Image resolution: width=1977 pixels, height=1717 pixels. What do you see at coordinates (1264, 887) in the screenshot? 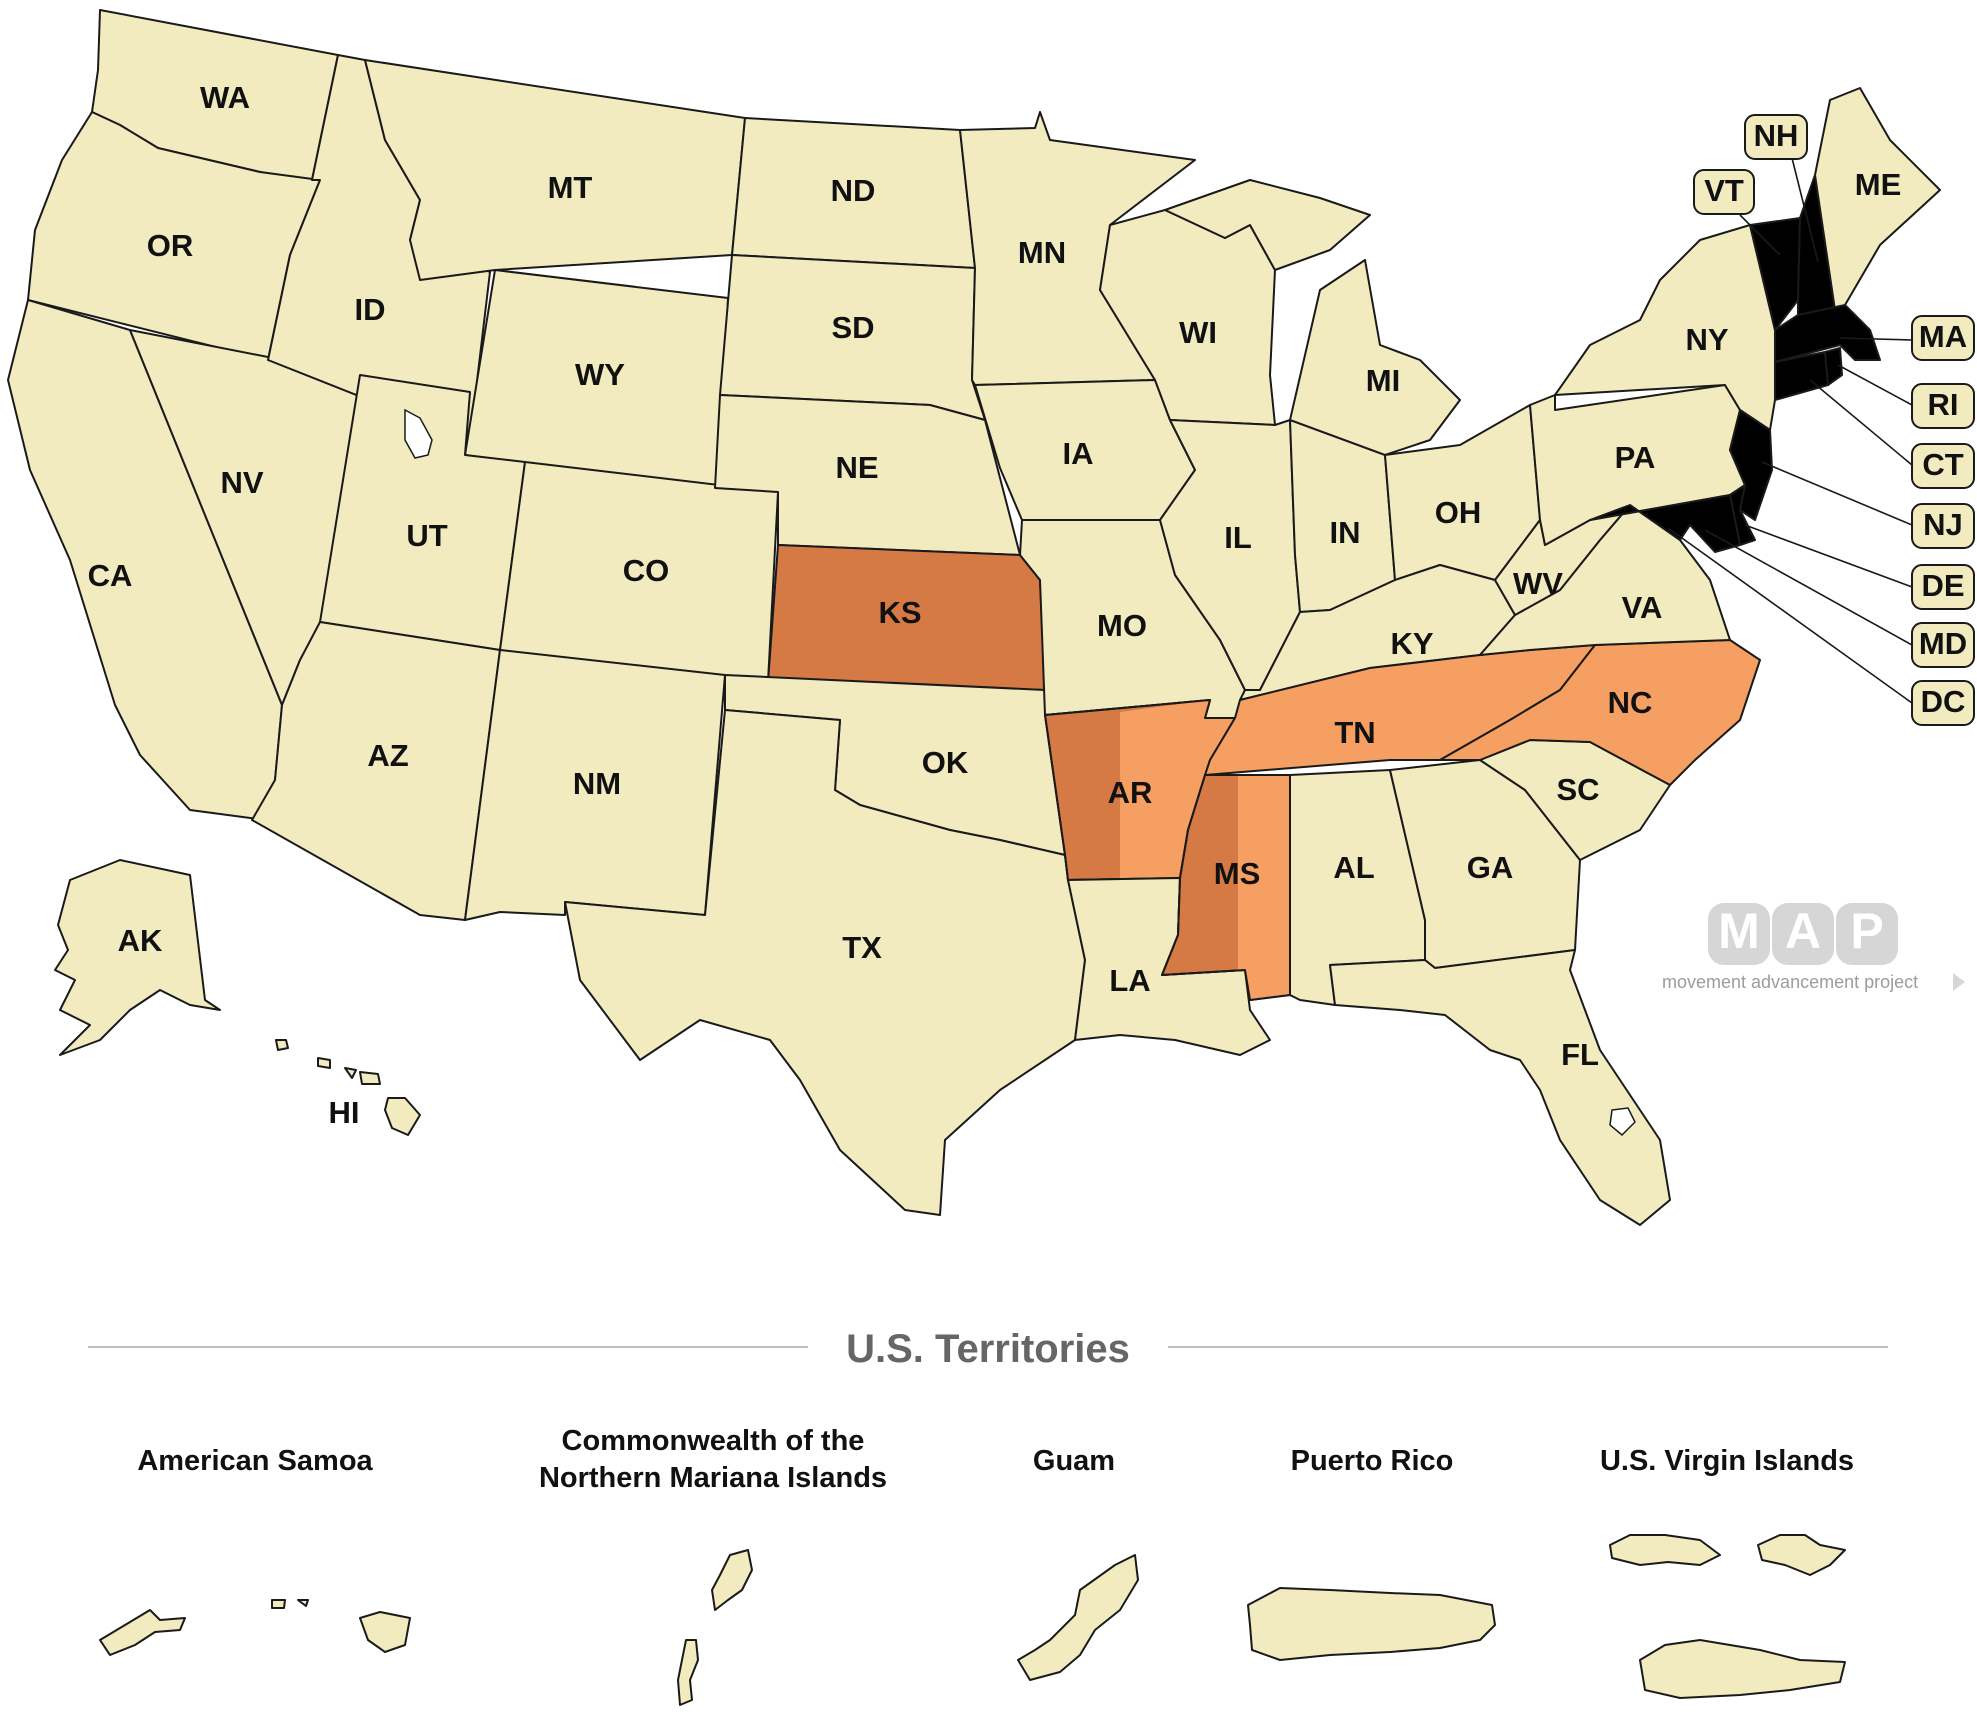
I see `state-MS-partial` at bounding box center [1264, 887].